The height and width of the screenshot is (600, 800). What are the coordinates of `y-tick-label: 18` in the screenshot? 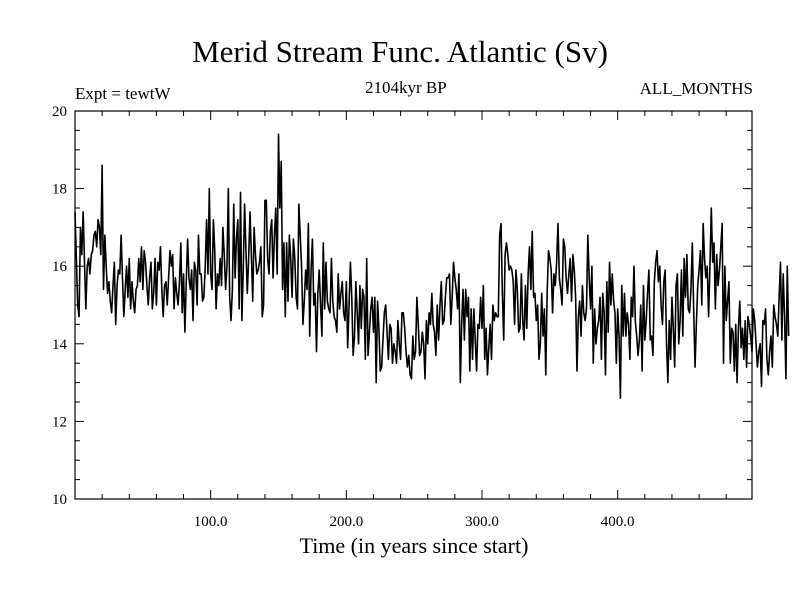 It's located at (59, 190).